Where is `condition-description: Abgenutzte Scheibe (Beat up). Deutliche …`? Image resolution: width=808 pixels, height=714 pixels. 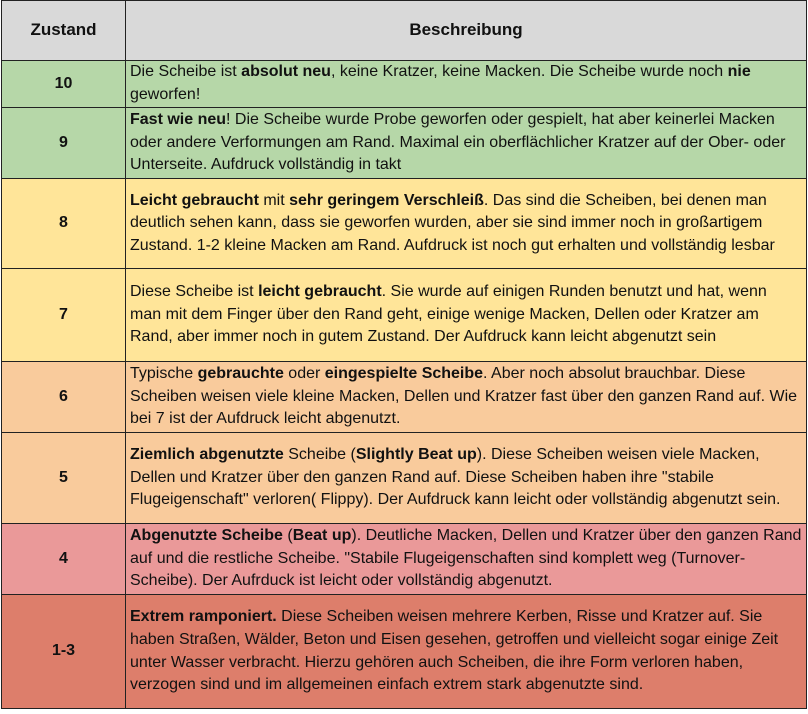
condition-description: Abgenutzte Scheibe (Beat up). Deutliche … is located at coordinates (466, 559).